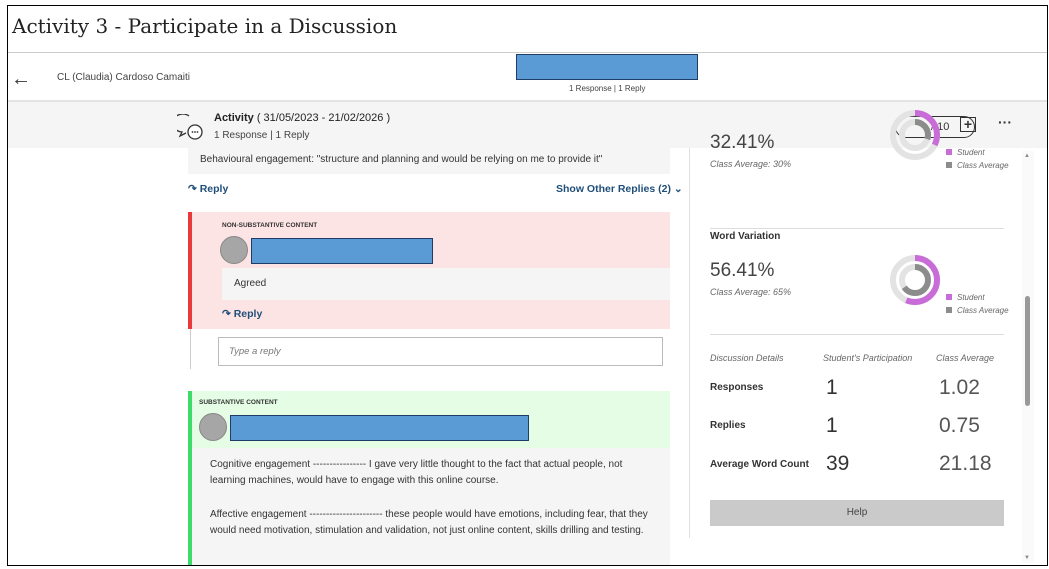 This screenshot has width=1049, height=569. What do you see at coordinates (745, 236) in the screenshot?
I see `metric-label: Word Variation` at bounding box center [745, 236].